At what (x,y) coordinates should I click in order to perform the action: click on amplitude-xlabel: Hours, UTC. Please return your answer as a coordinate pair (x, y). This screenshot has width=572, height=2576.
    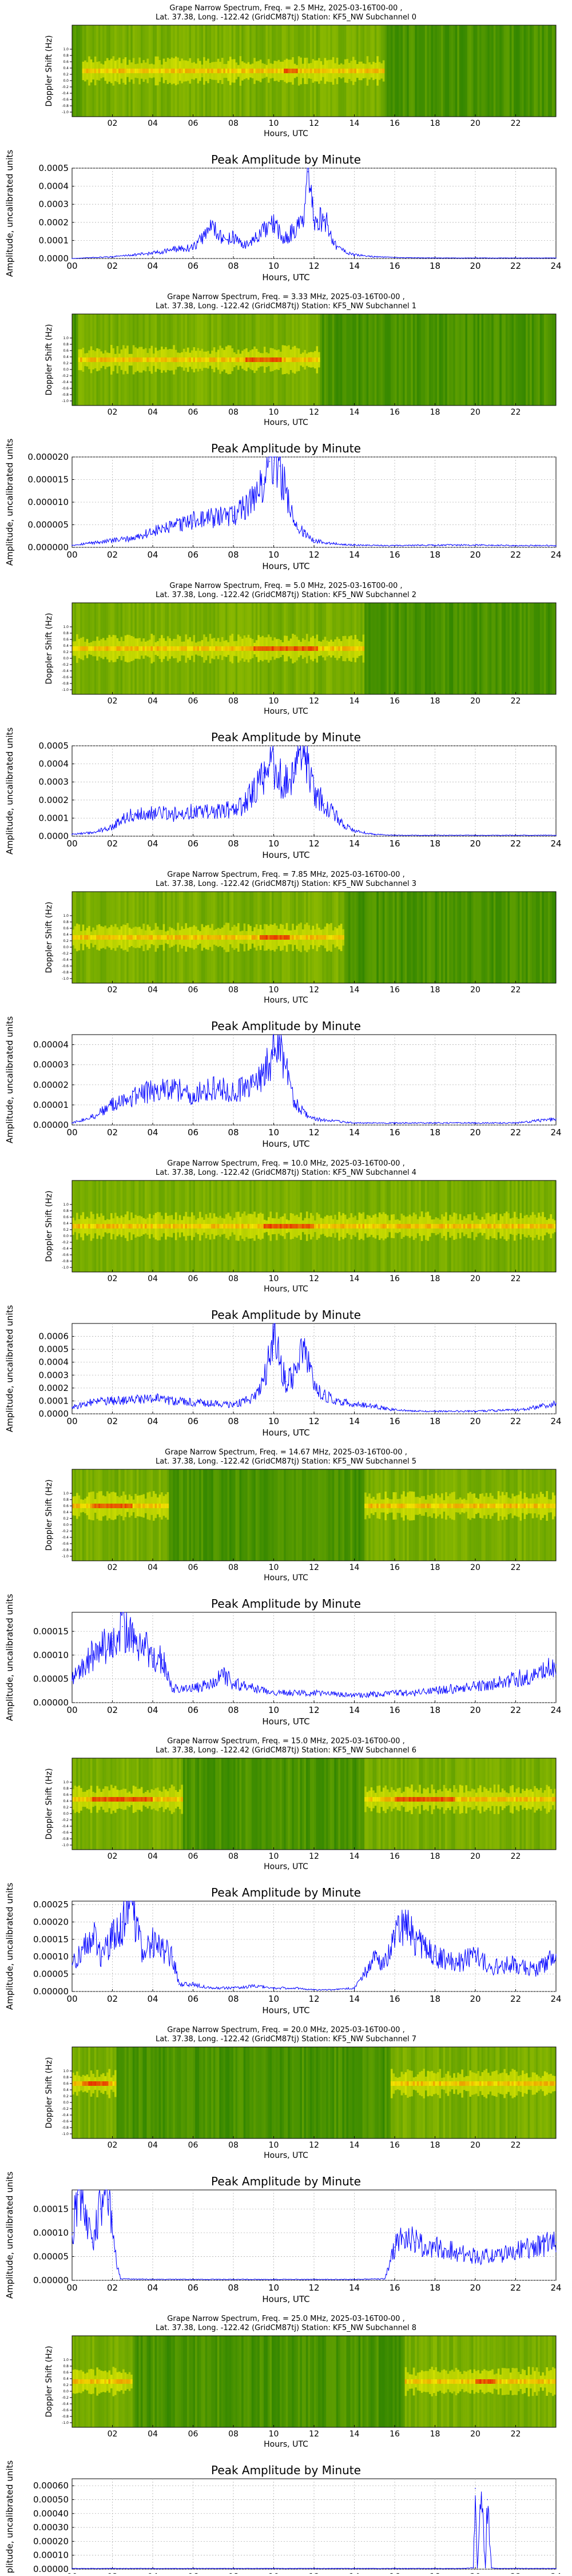
    Looking at the image, I should click on (285, 2010).